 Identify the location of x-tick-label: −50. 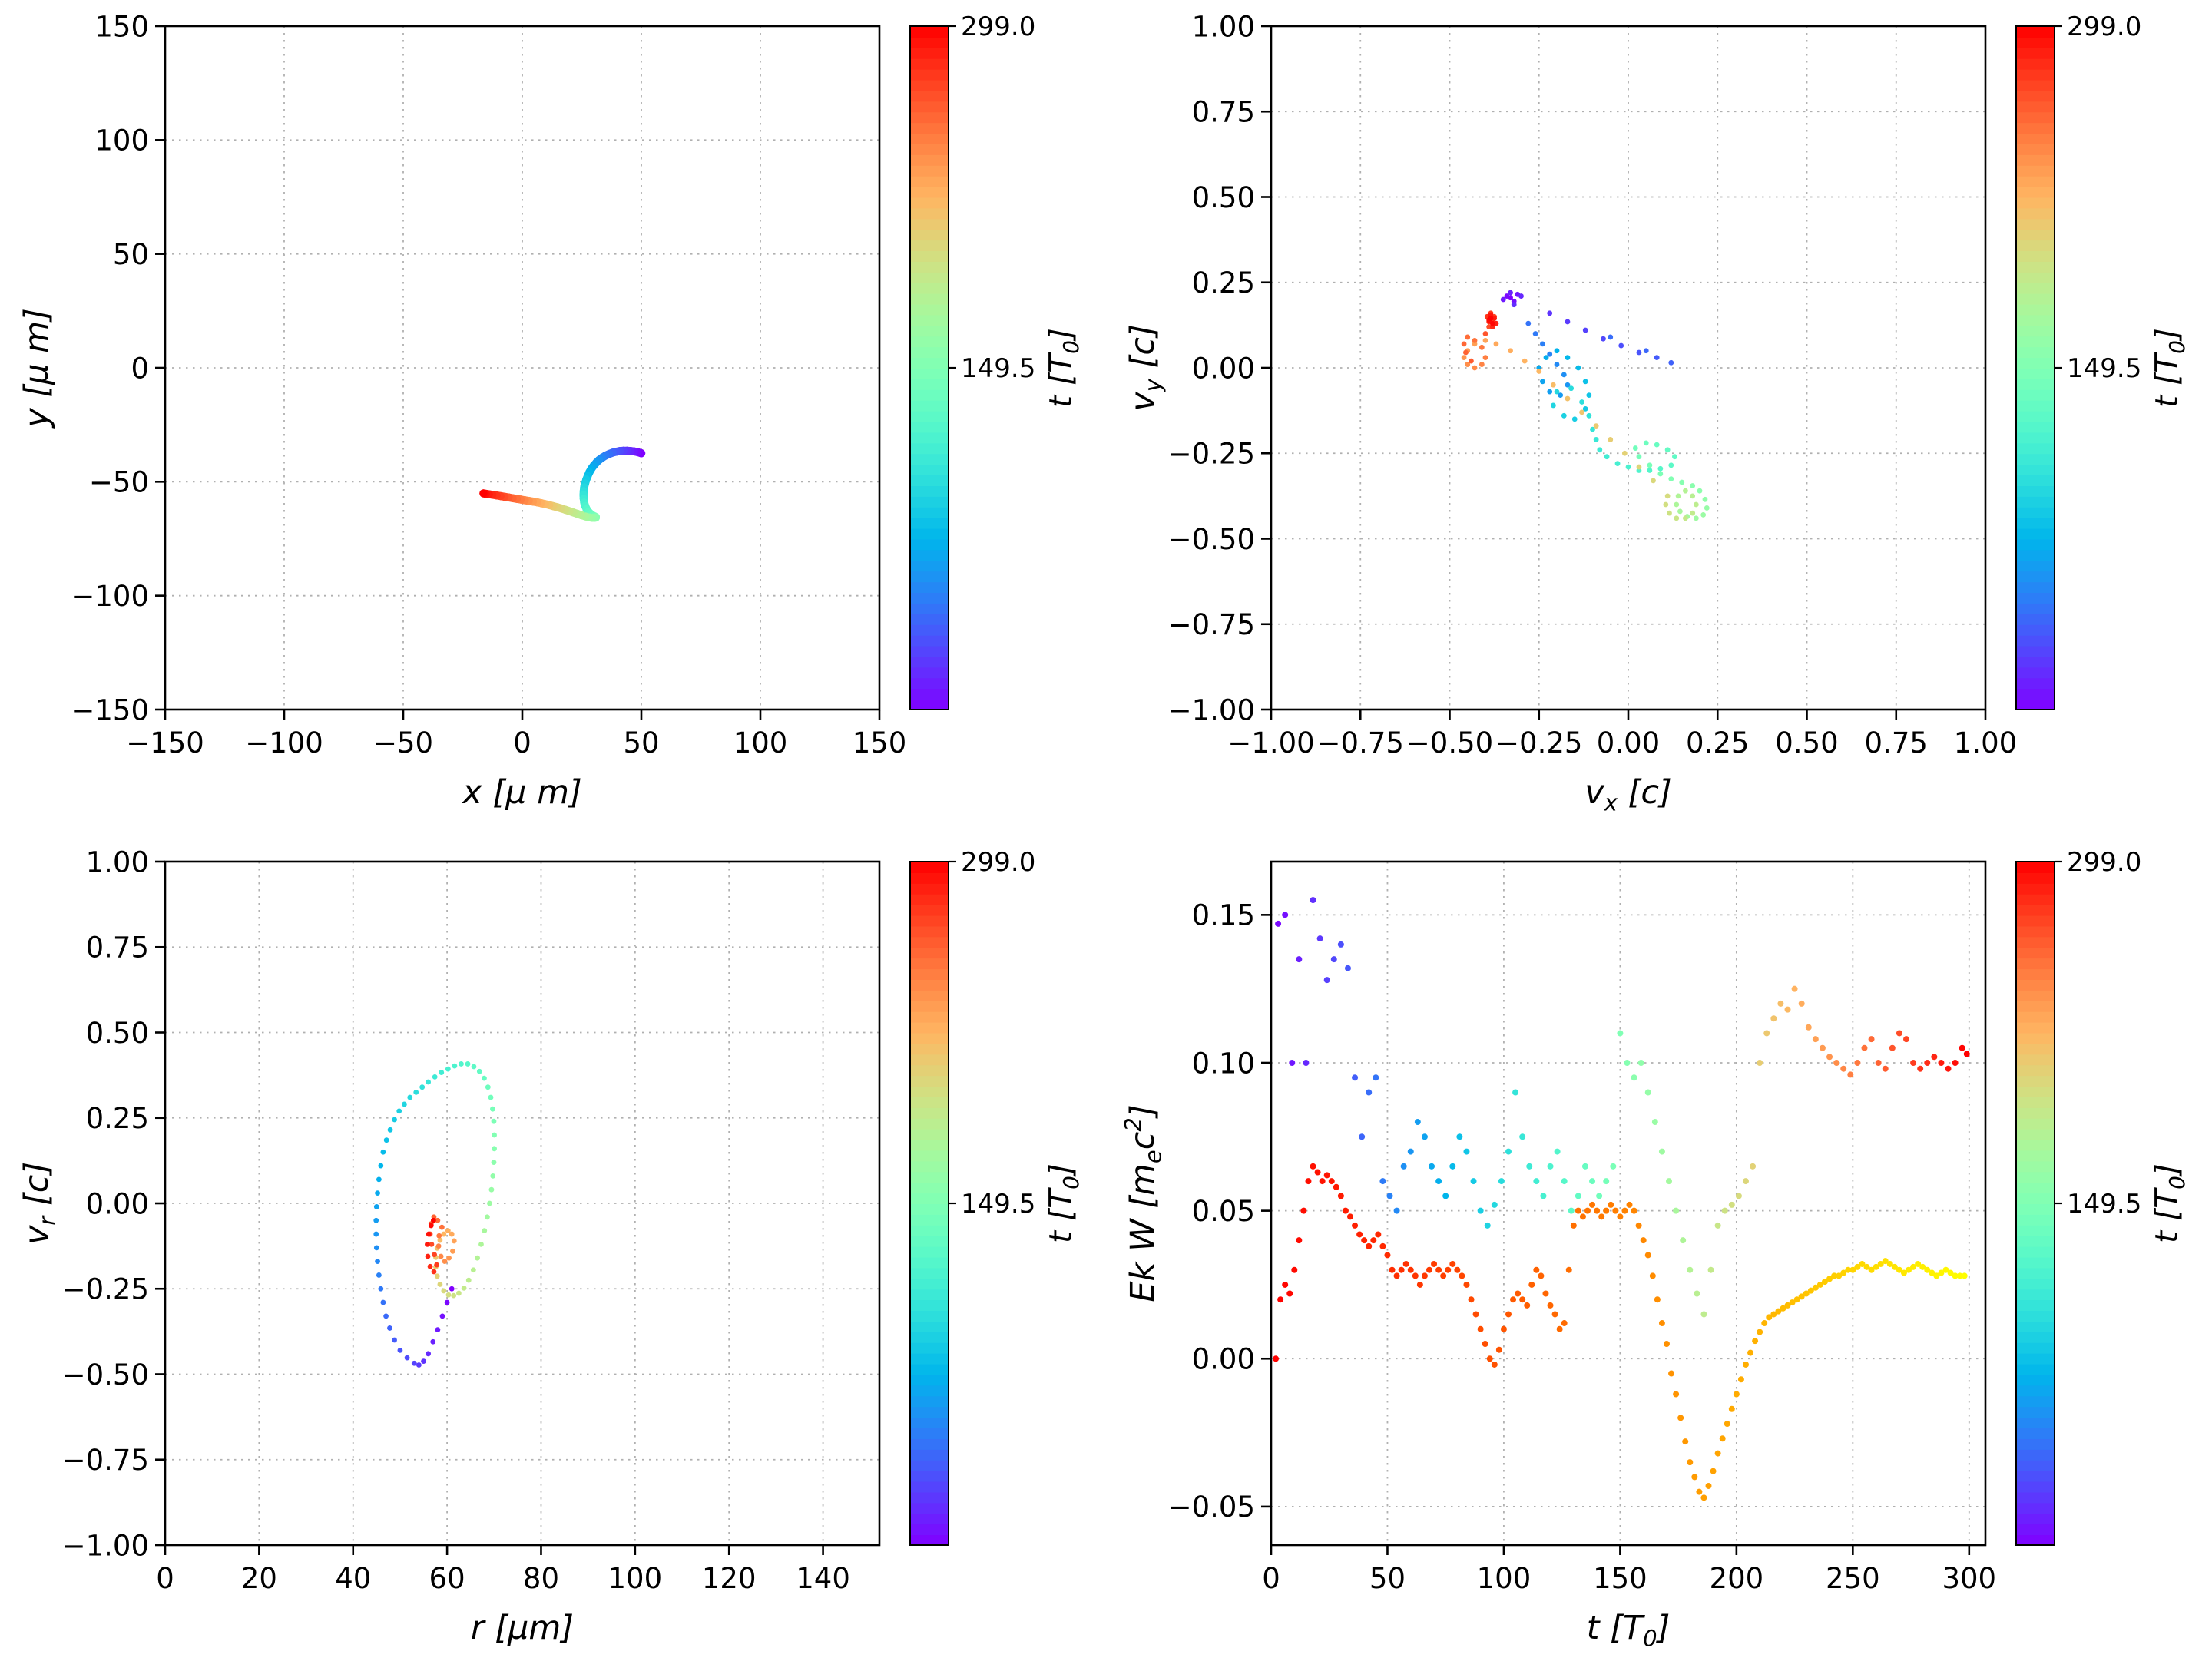
(403, 742).